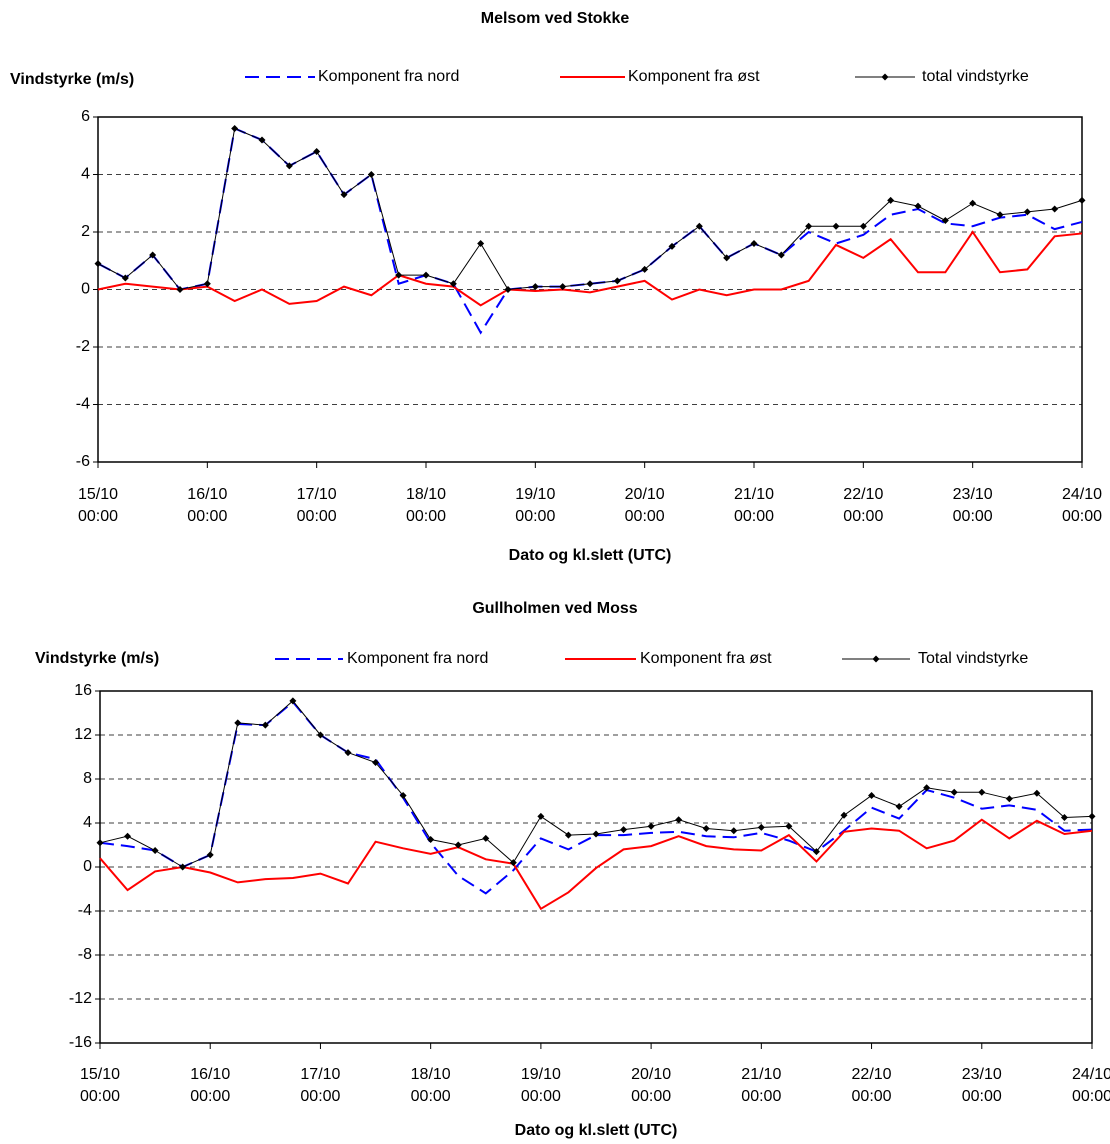 The width and height of the screenshot is (1110, 1144). What do you see at coordinates (973, 658) in the screenshot?
I see `legend-label: Total vindstyrke` at bounding box center [973, 658].